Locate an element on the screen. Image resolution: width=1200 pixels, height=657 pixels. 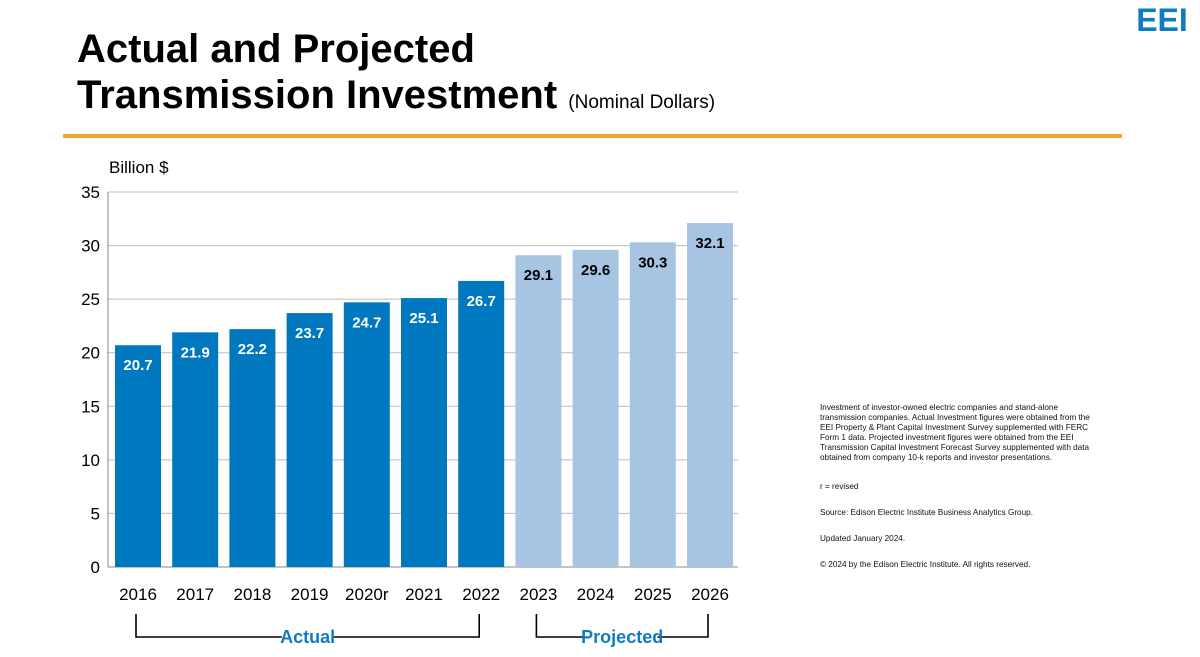
group-label-projected: Projected is located at coordinates (622, 637).